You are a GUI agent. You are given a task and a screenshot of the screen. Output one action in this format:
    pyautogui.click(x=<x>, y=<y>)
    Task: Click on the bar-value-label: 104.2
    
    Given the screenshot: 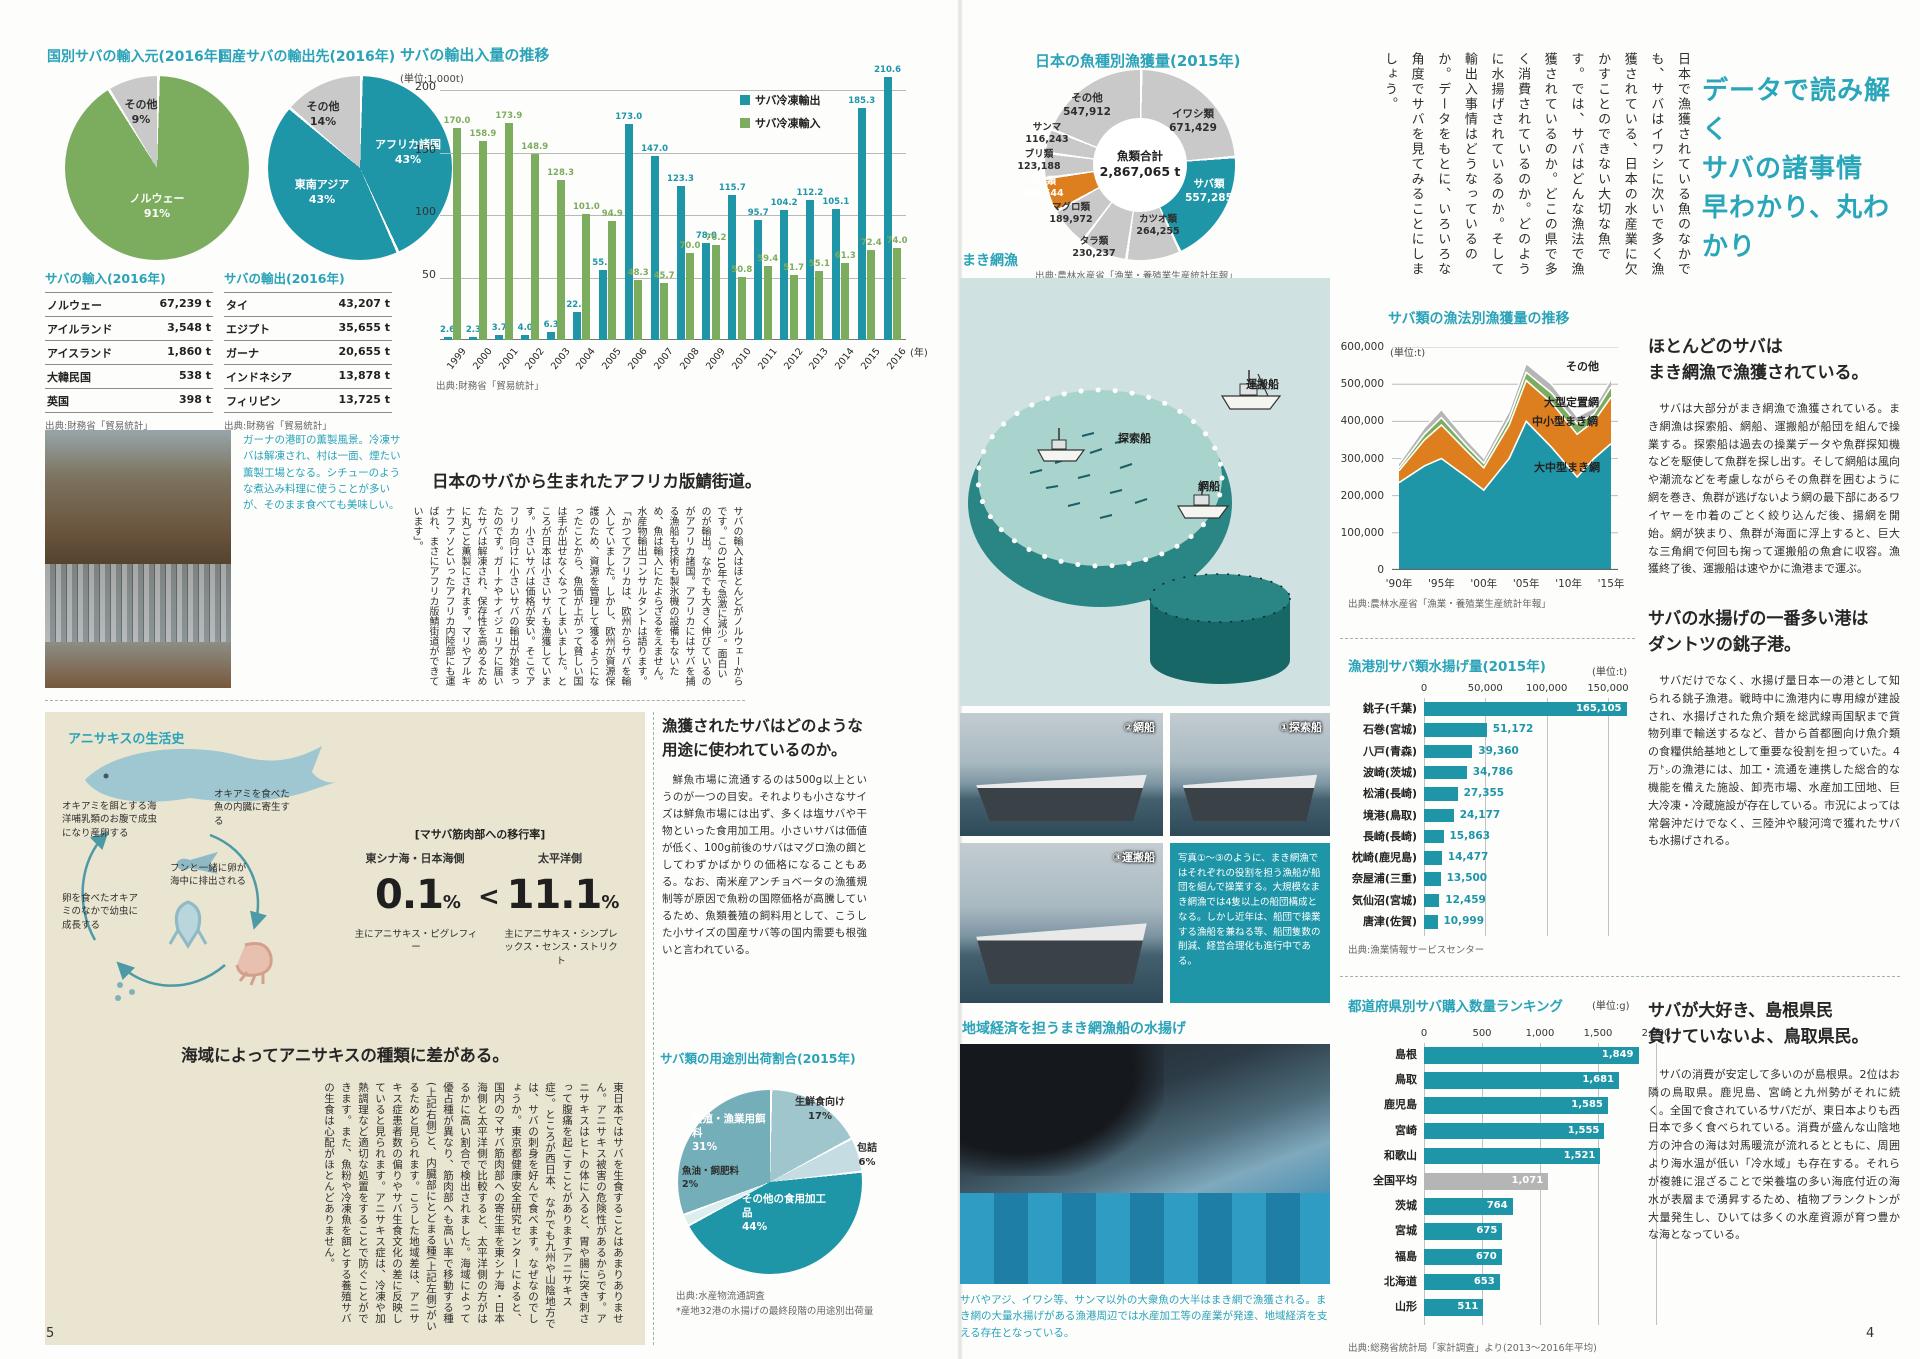 What is the action you would take?
    pyautogui.click(x=784, y=202)
    